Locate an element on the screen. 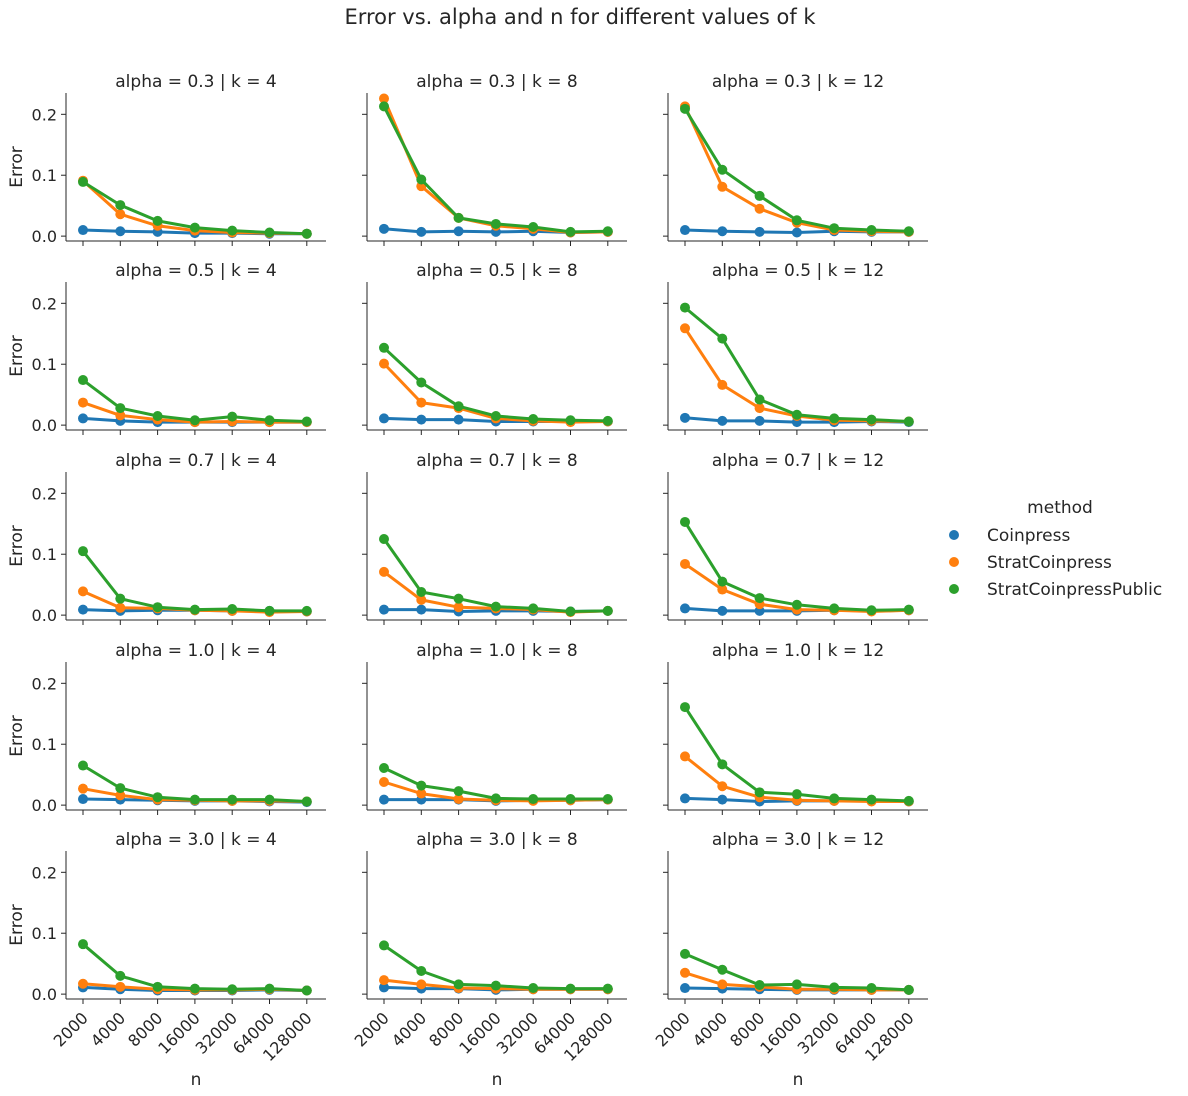  panel: alpha = 0.7 | k = 12 is located at coordinates (795, 538).